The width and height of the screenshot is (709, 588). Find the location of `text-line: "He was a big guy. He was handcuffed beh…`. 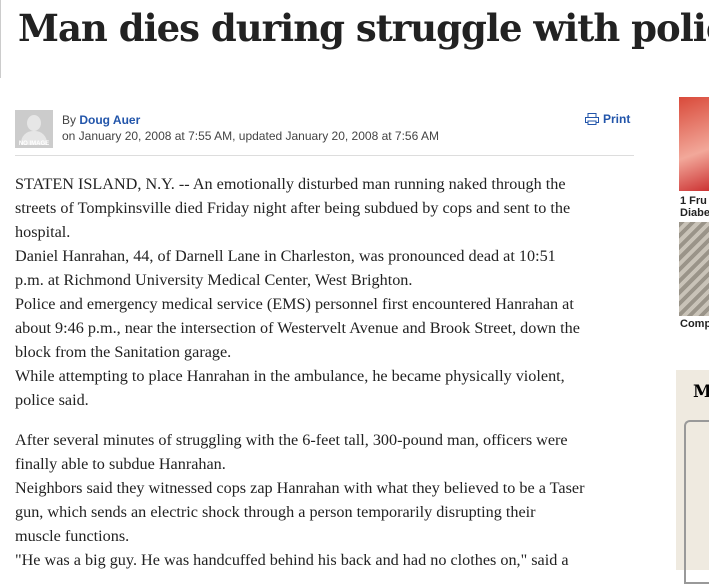

text-line: "He was a big guy. He was handcuffed beh… is located at coordinates (292, 560).